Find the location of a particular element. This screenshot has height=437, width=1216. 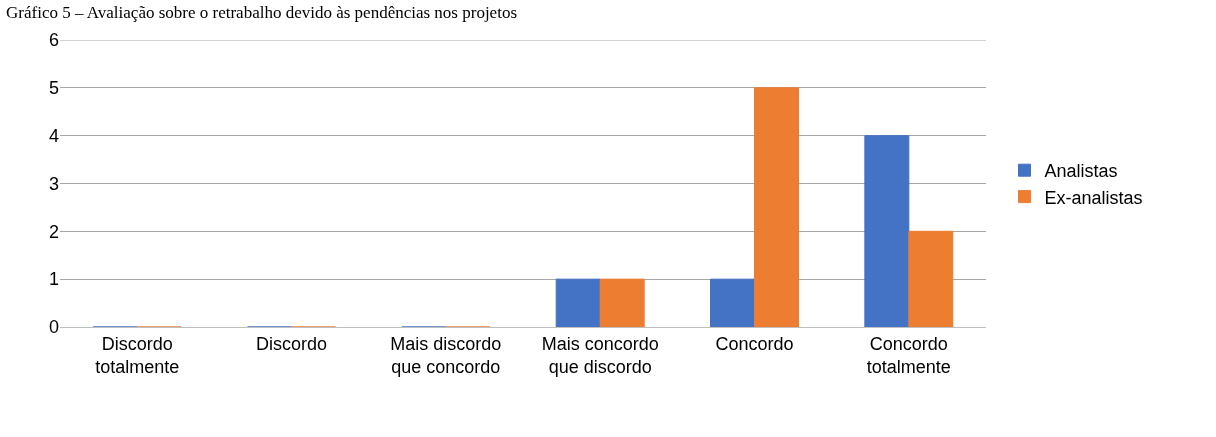

x-tick-label: Discordo totalmente is located at coordinates (137, 355).